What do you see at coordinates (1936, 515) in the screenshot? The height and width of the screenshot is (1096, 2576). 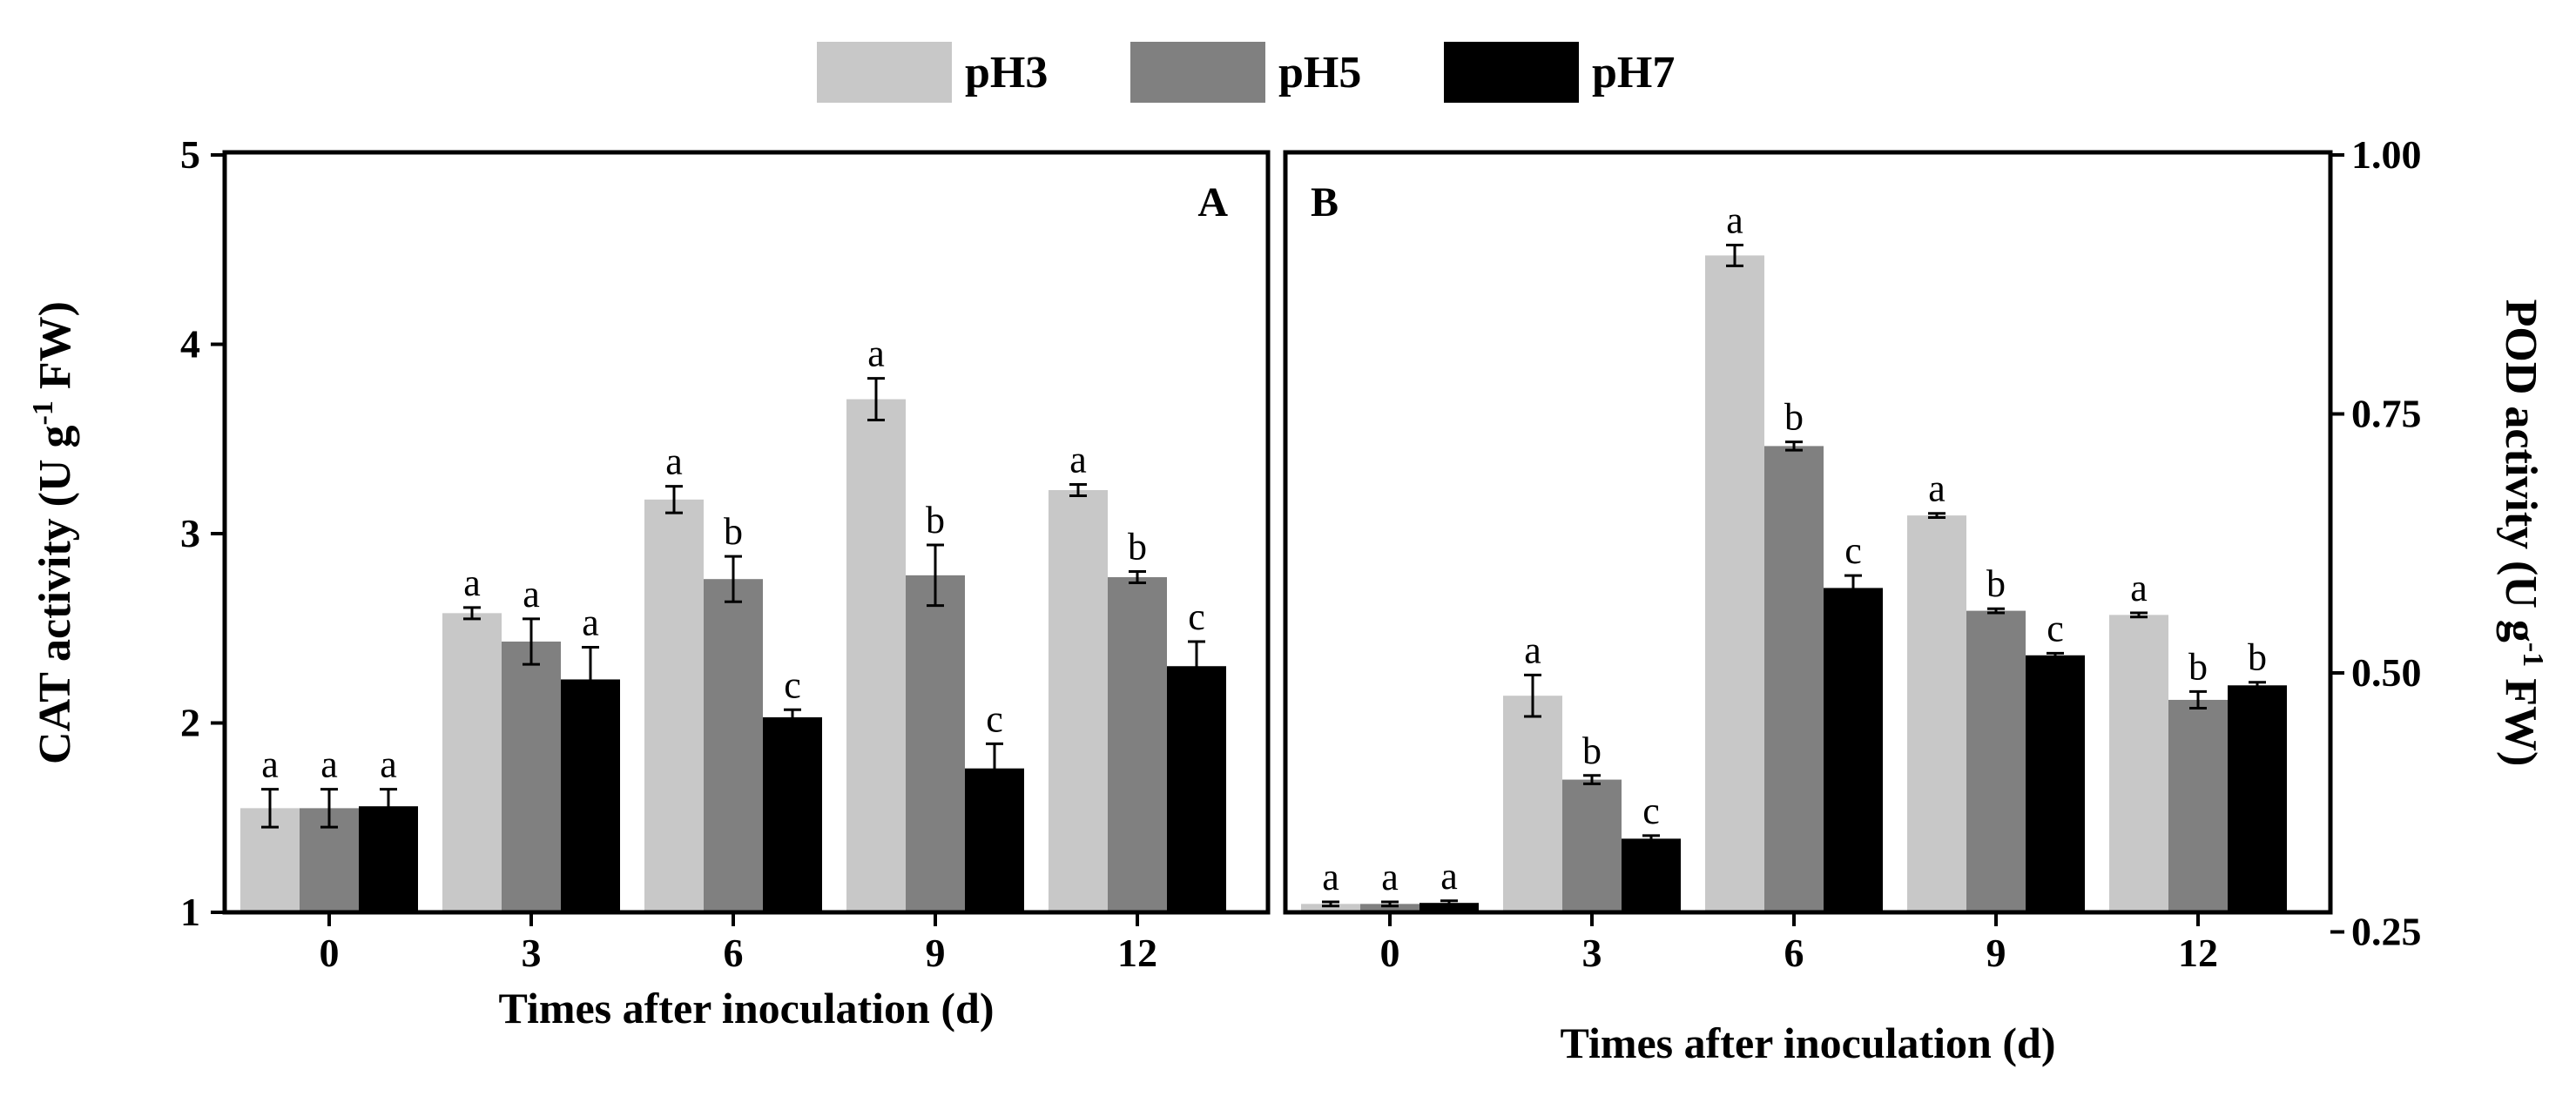 I see `b-errorbar-ph3-day9` at bounding box center [1936, 515].